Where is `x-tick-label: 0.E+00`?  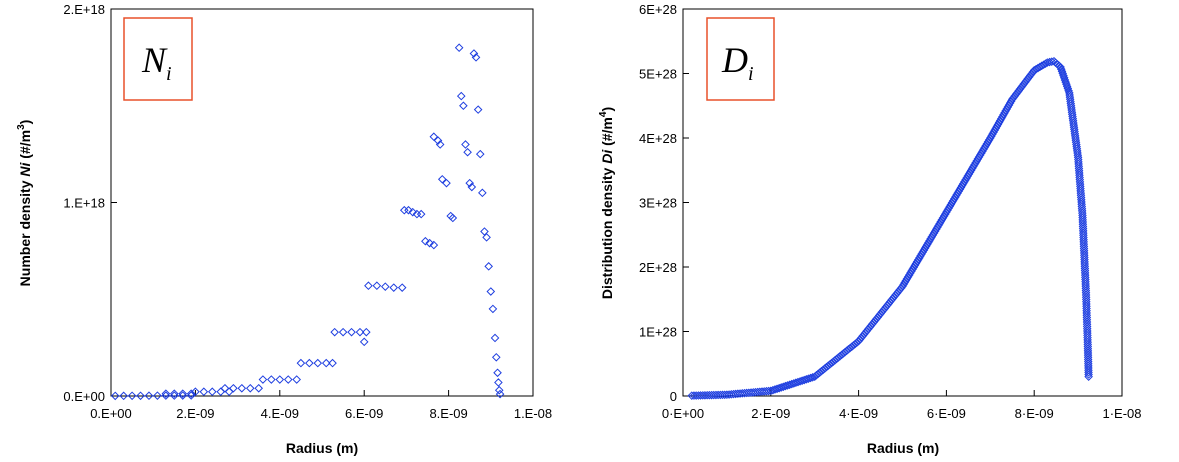 x-tick-label: 0.E+00 is located at coordinates (111, 413).